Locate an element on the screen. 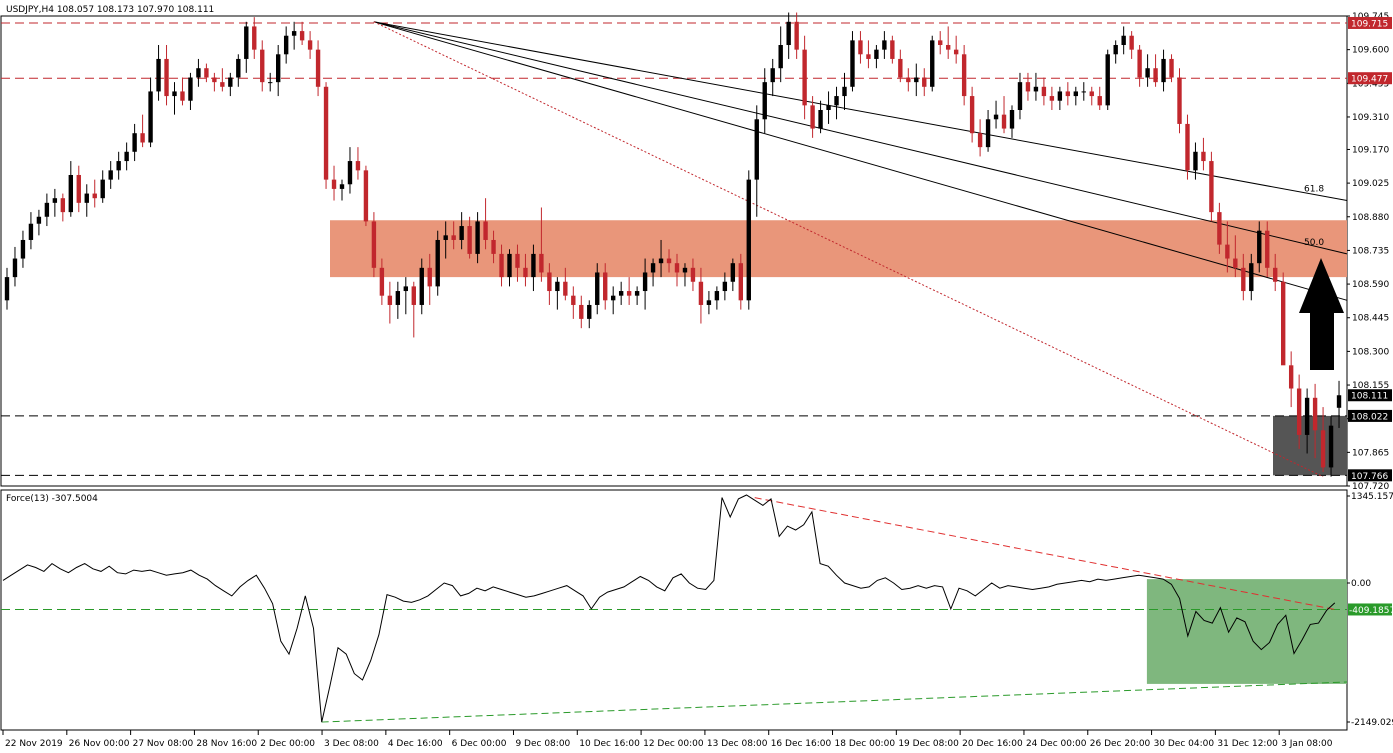  level-price-label: 107.766 is located at coordinates (1369, 477).